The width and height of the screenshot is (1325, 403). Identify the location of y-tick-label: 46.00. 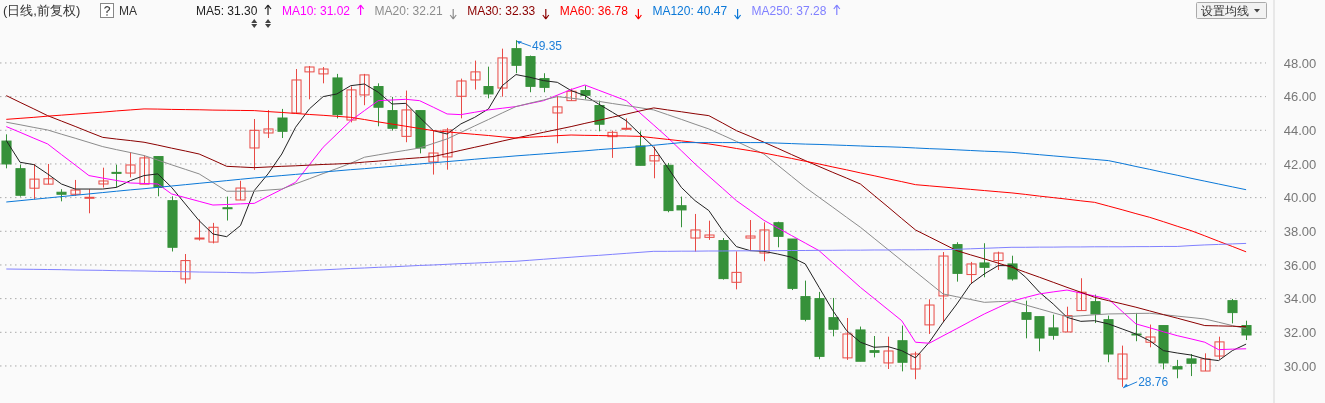
(1300, 97).